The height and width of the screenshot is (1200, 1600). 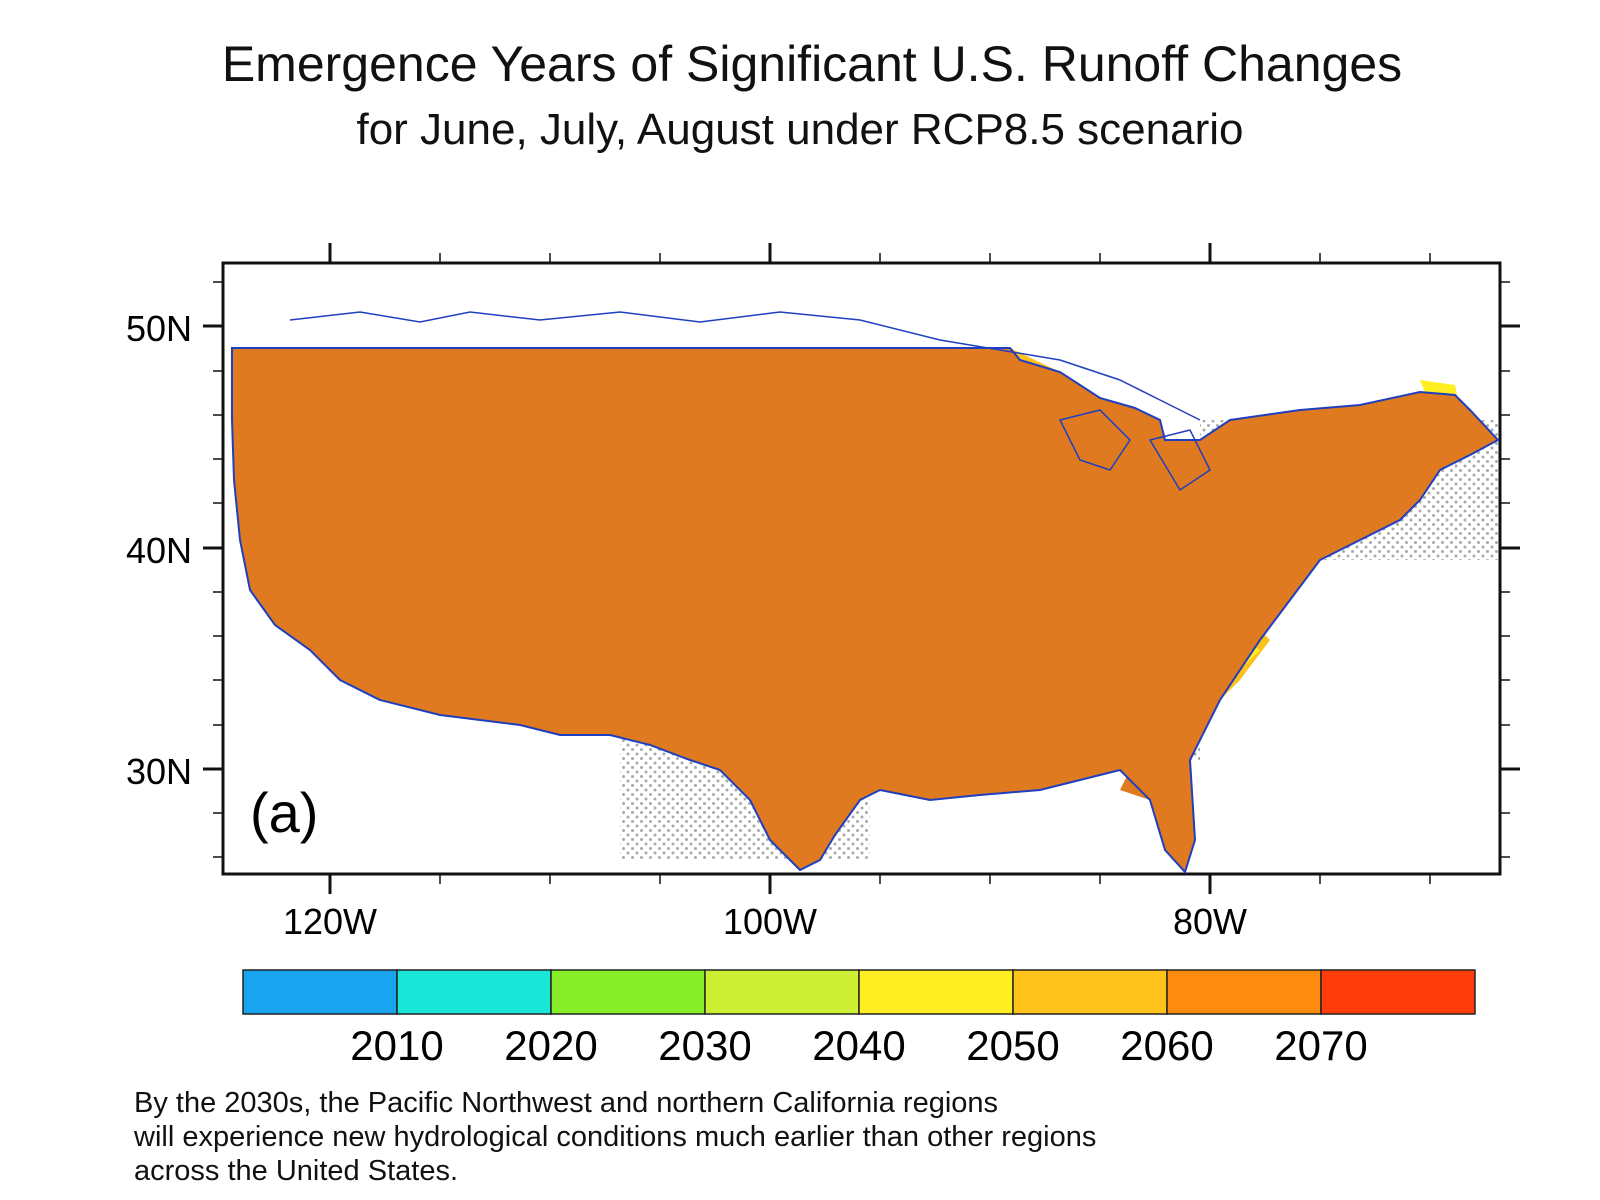 I want to click on caption-line-3: across the United States., so click(x=296, y=1171).